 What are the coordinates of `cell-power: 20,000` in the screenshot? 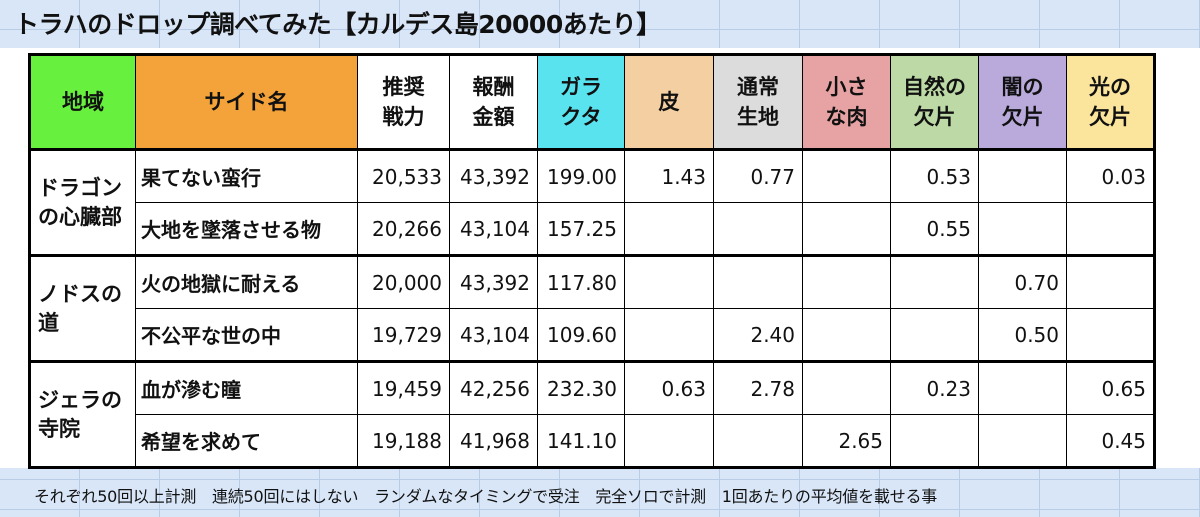 It's located at (403, 281).